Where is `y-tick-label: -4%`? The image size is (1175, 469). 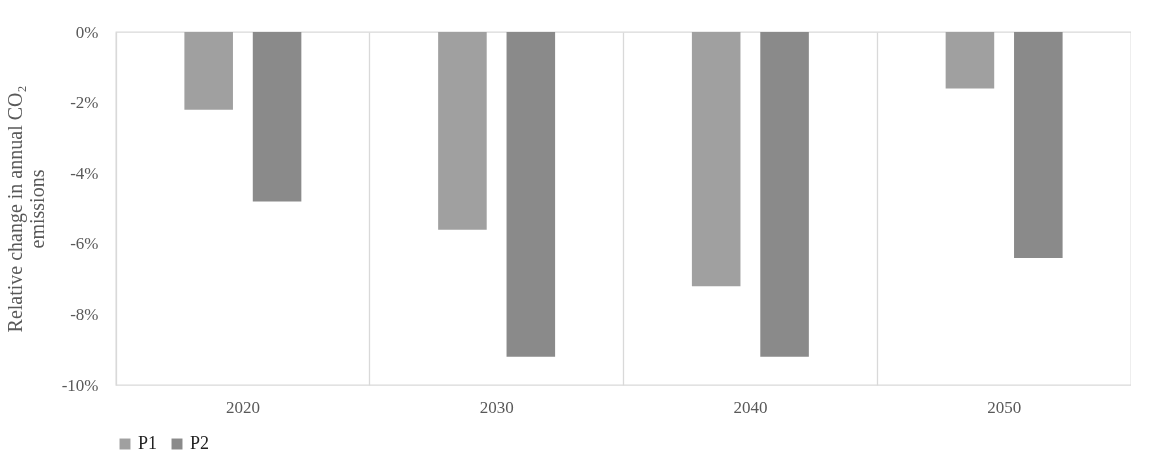
y-tick-label: -4% is located at coordinates (84, 173).